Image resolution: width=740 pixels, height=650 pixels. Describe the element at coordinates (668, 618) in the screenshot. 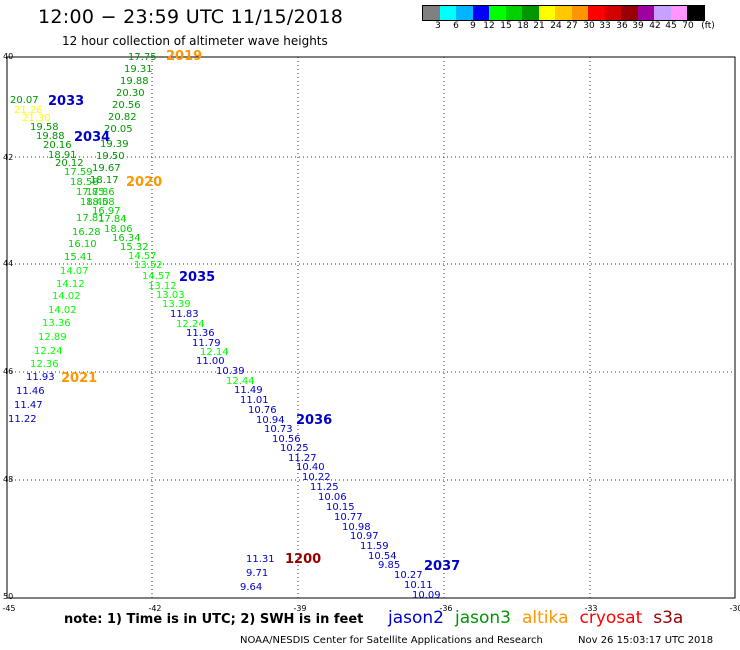

I see `satellite-legend-s3a: s3a` at that location.